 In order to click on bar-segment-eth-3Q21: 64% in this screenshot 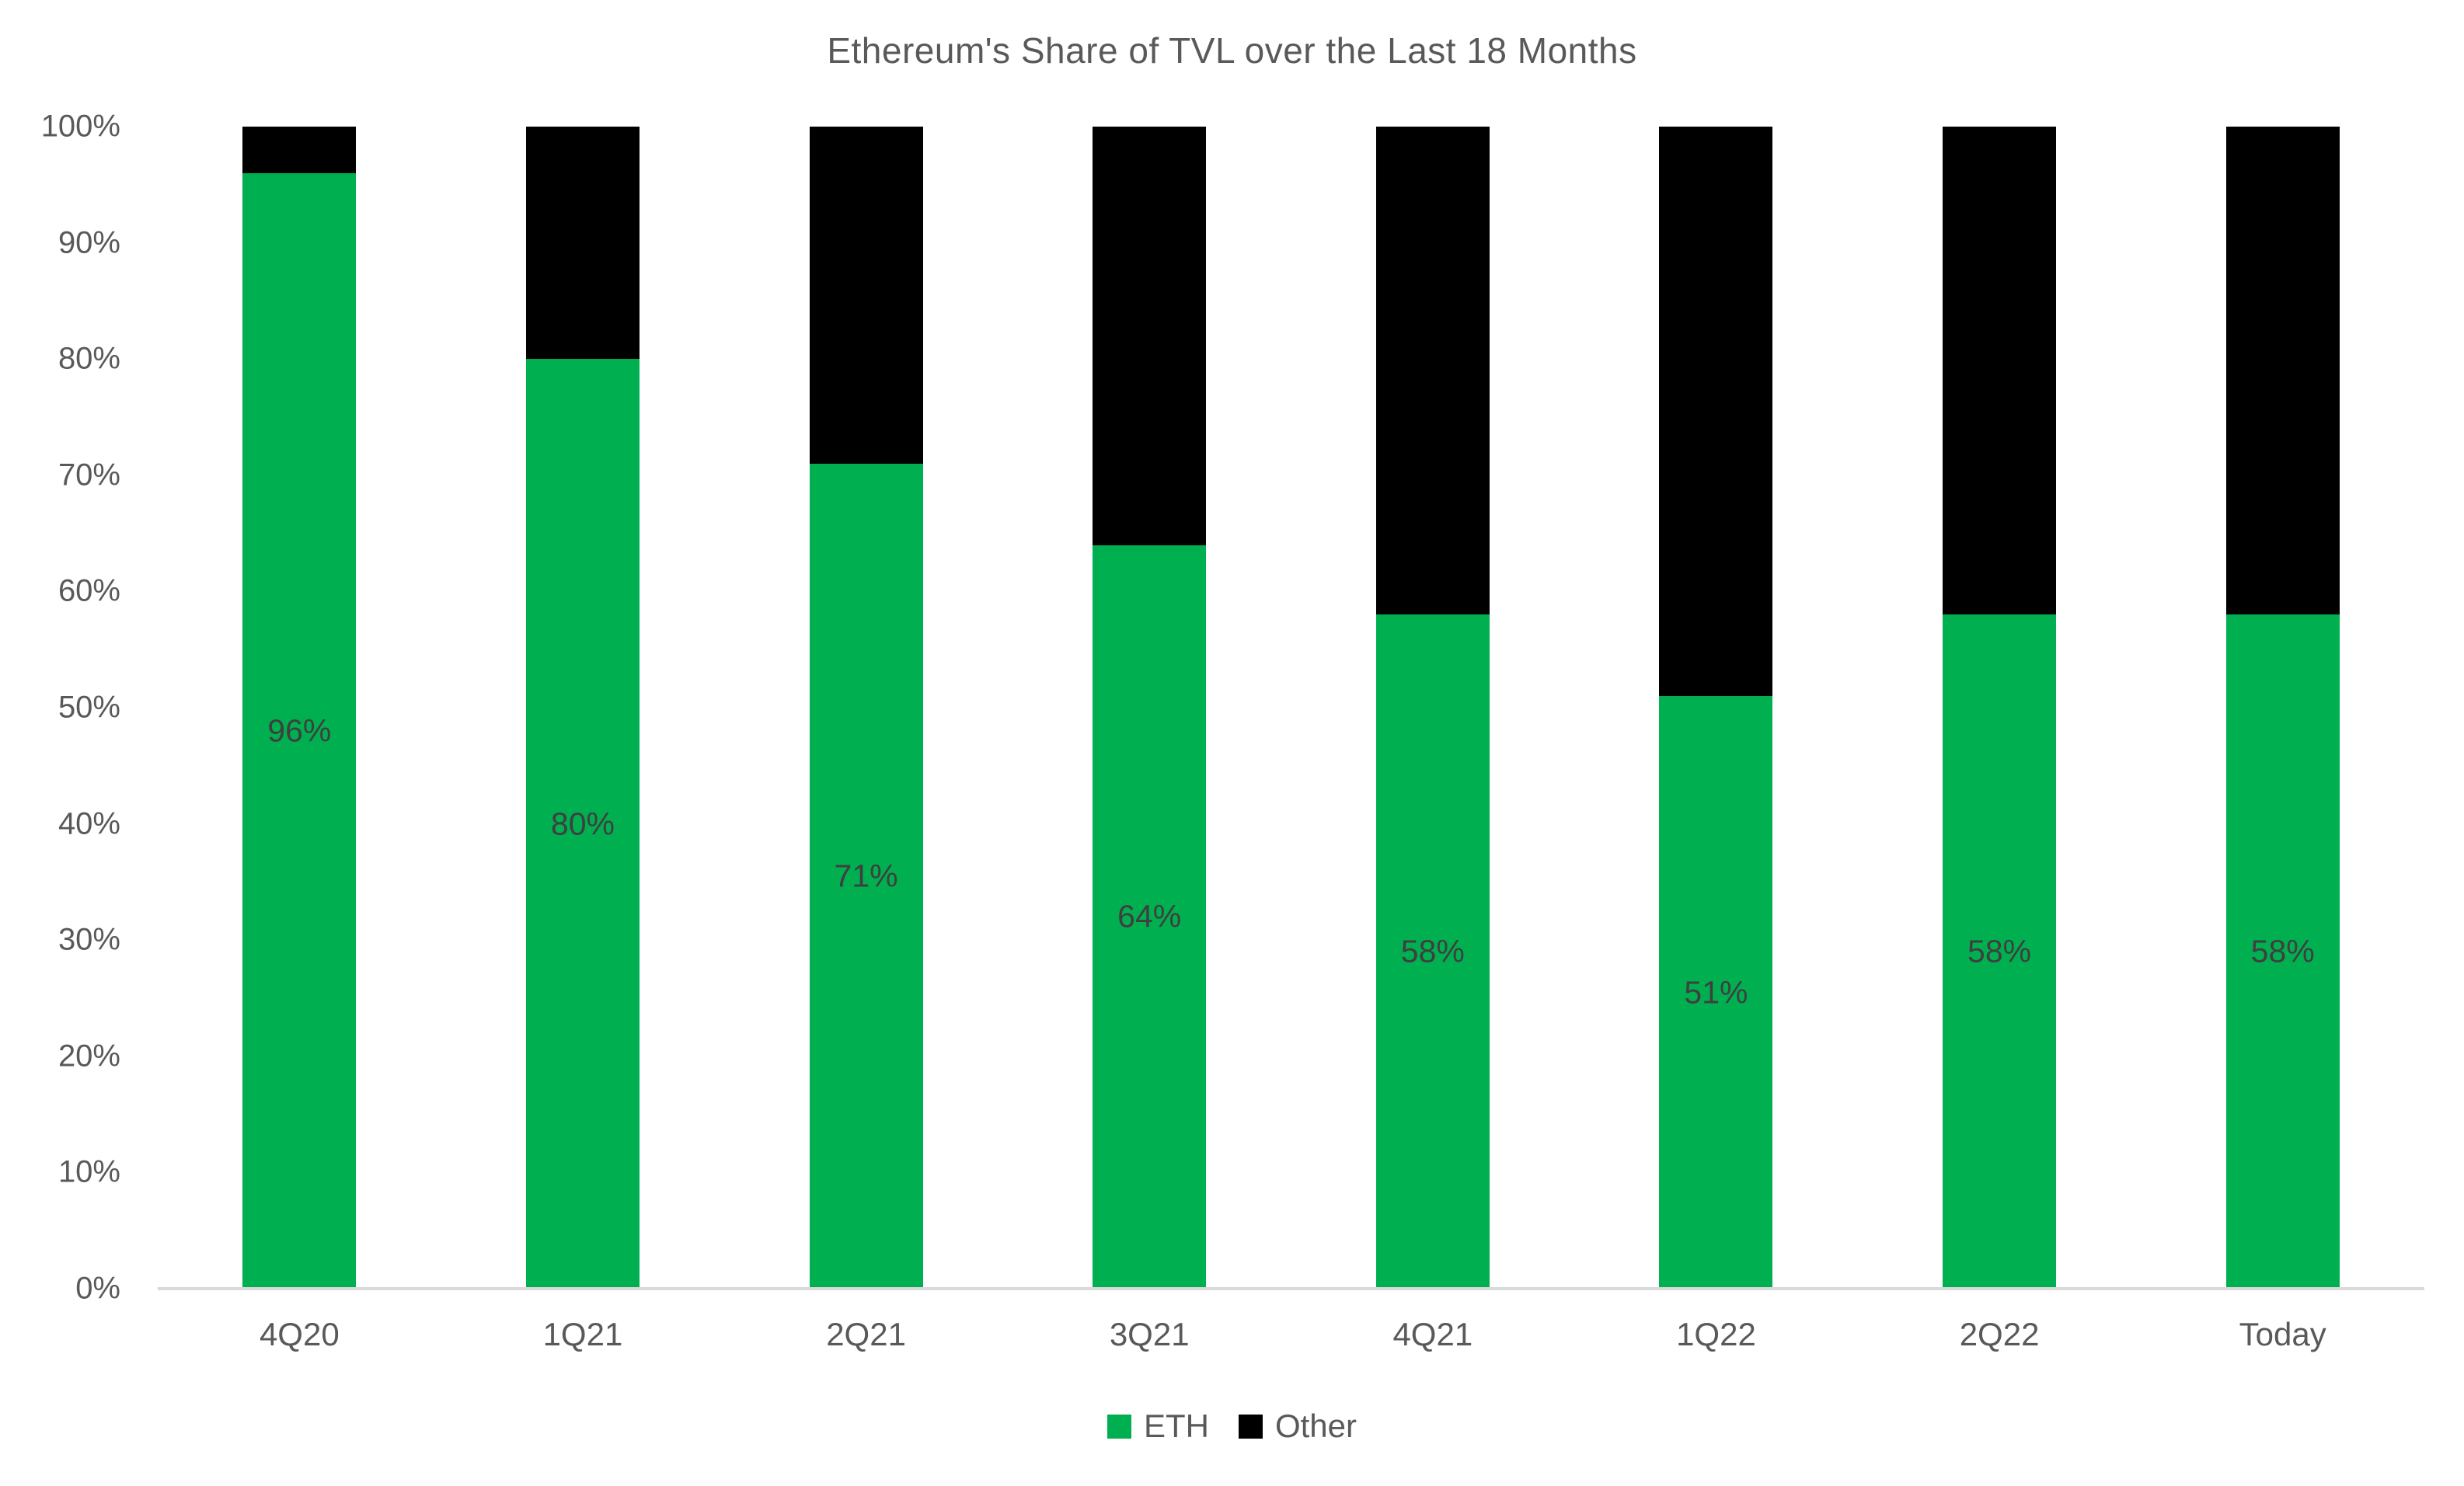, I will do `click(1150, 917)`.